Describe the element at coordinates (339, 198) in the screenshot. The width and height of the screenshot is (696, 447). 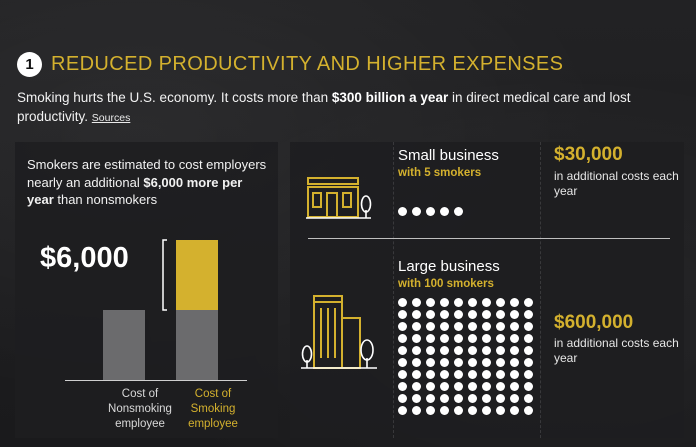
I see `storefront-icon` at that location.